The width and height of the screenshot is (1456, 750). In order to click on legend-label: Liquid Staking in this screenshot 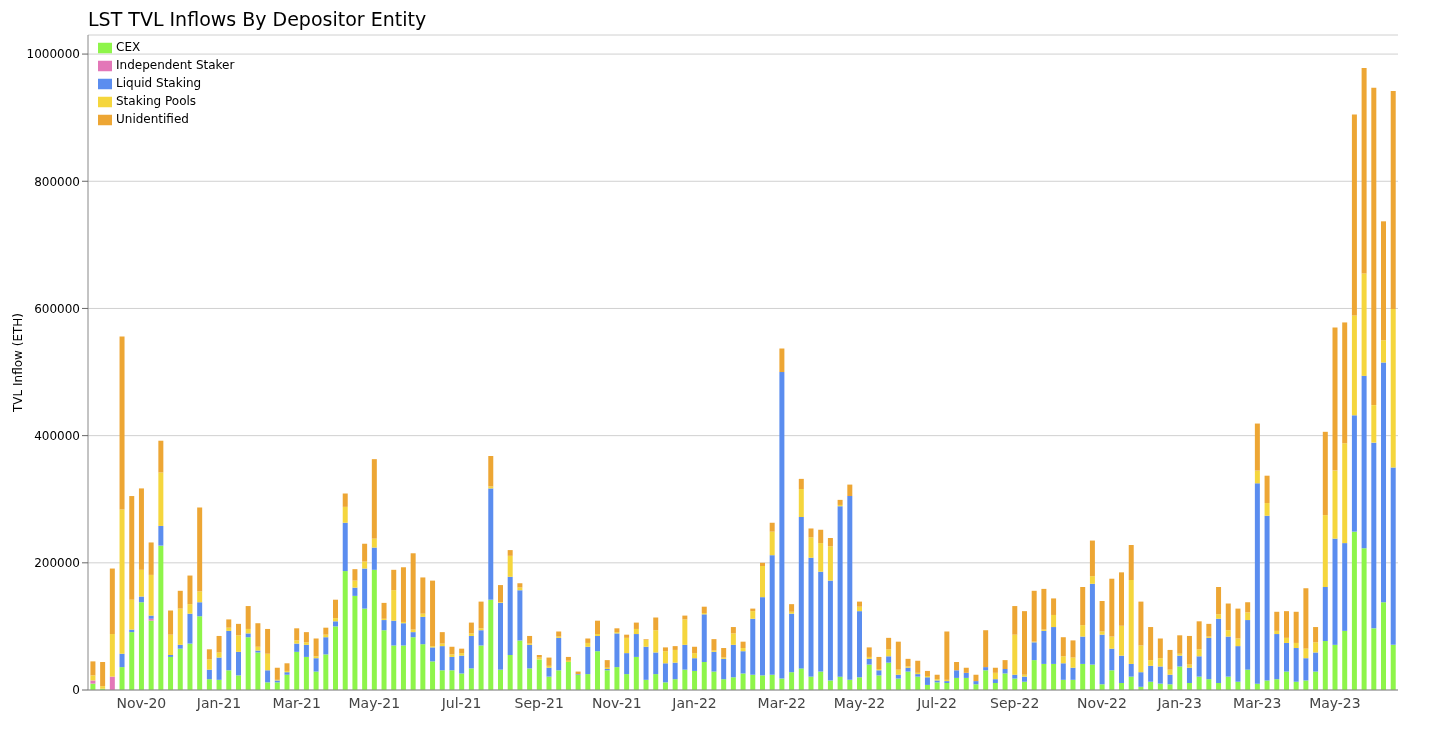, I will do `click(159, 83)`.